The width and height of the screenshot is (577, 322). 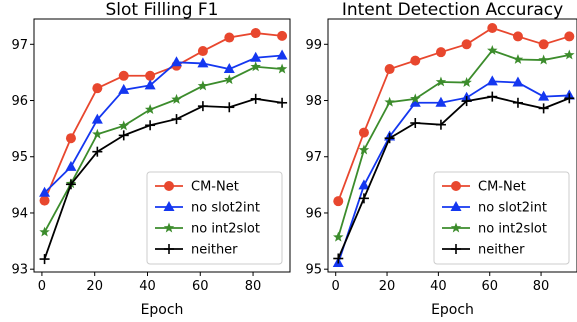 What do you see at coordinates (452, 10) in the screenshot?
I see `chart-title: Intent Detection Accuracy` at bounding box center [452, 10].